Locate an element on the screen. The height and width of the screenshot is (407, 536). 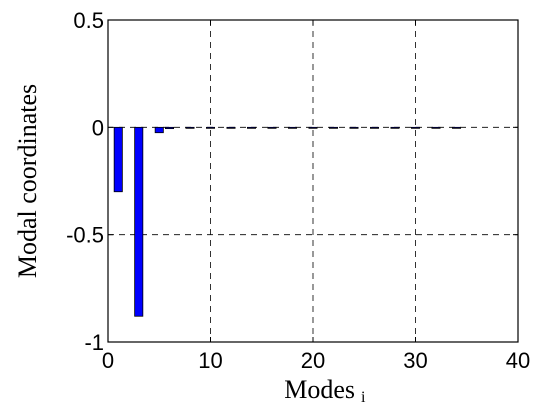
y-tick-label: 0 is located at coordinates (98, 127).